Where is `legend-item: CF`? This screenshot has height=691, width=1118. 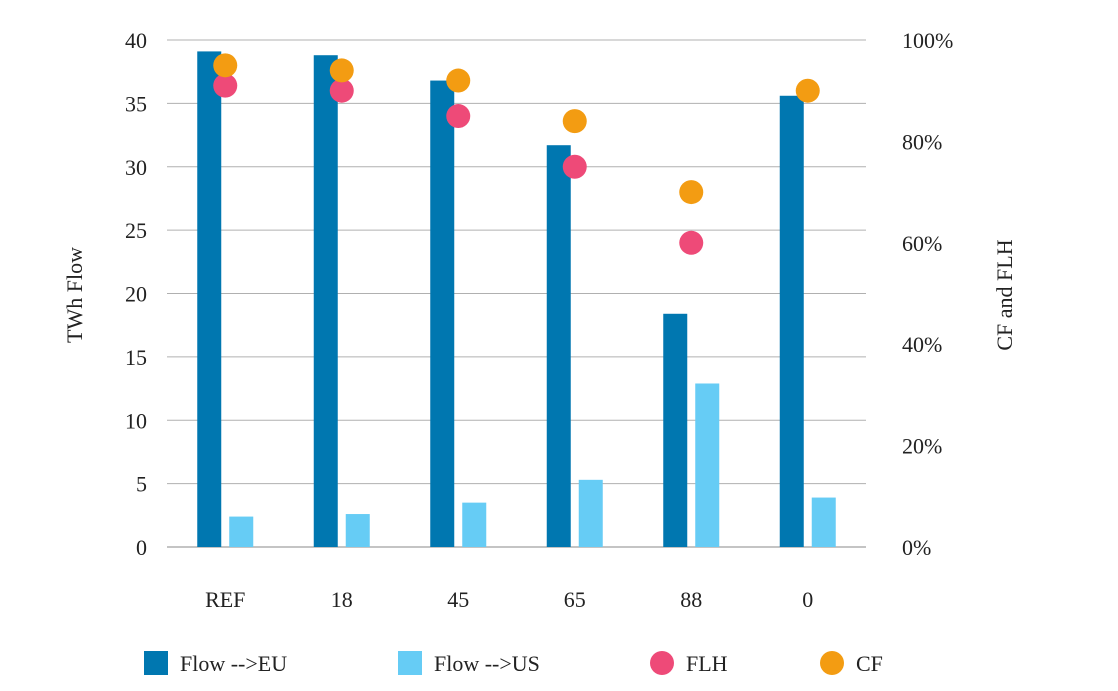
legend-item: CF is located at coordinates (851, 663).